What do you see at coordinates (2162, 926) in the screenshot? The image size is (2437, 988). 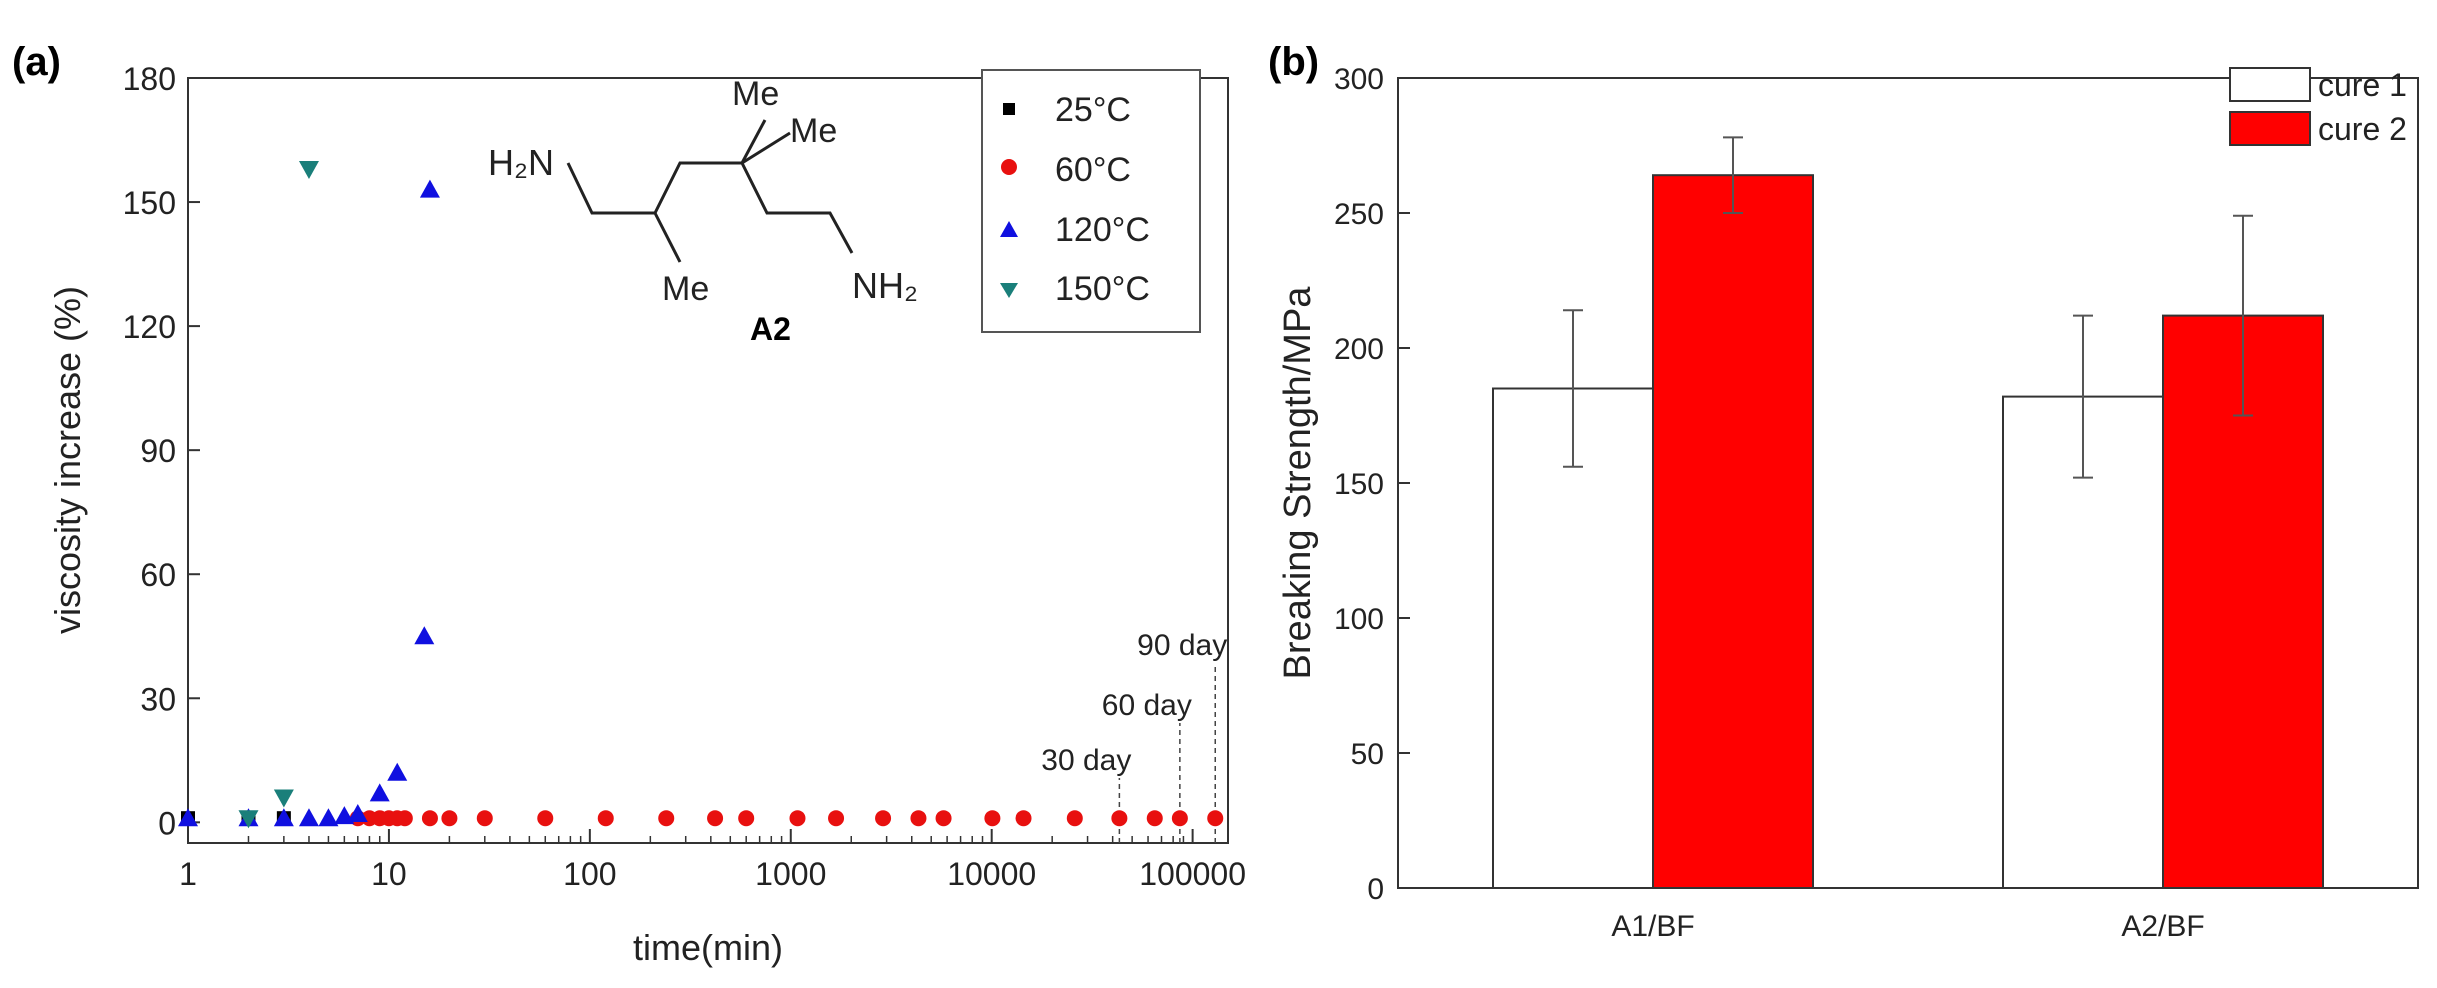 I see `panel-b-category-label: A2/BF` at bounding box center [2162, 926].